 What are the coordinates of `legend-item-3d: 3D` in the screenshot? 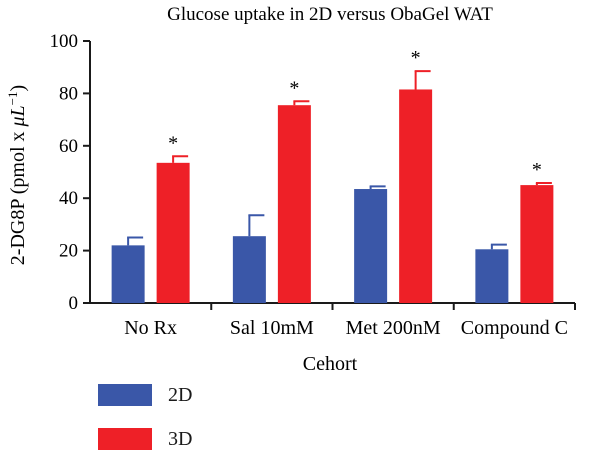 It's located at (145, 439).